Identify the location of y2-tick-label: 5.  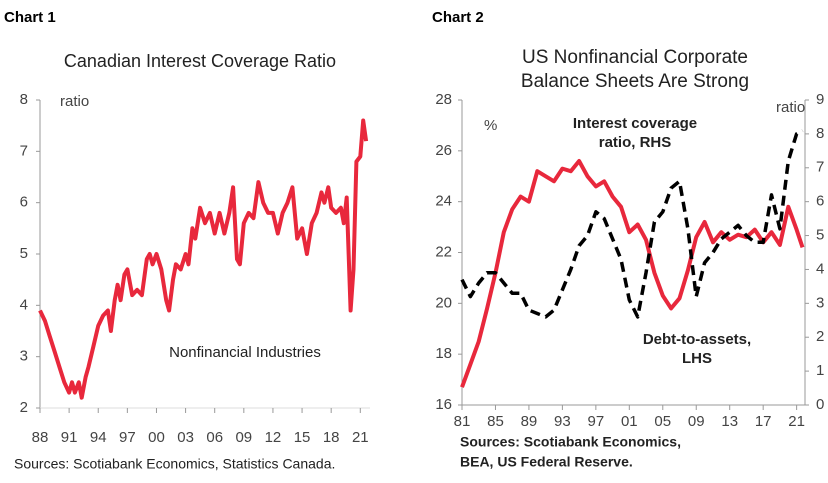
(820, 235).